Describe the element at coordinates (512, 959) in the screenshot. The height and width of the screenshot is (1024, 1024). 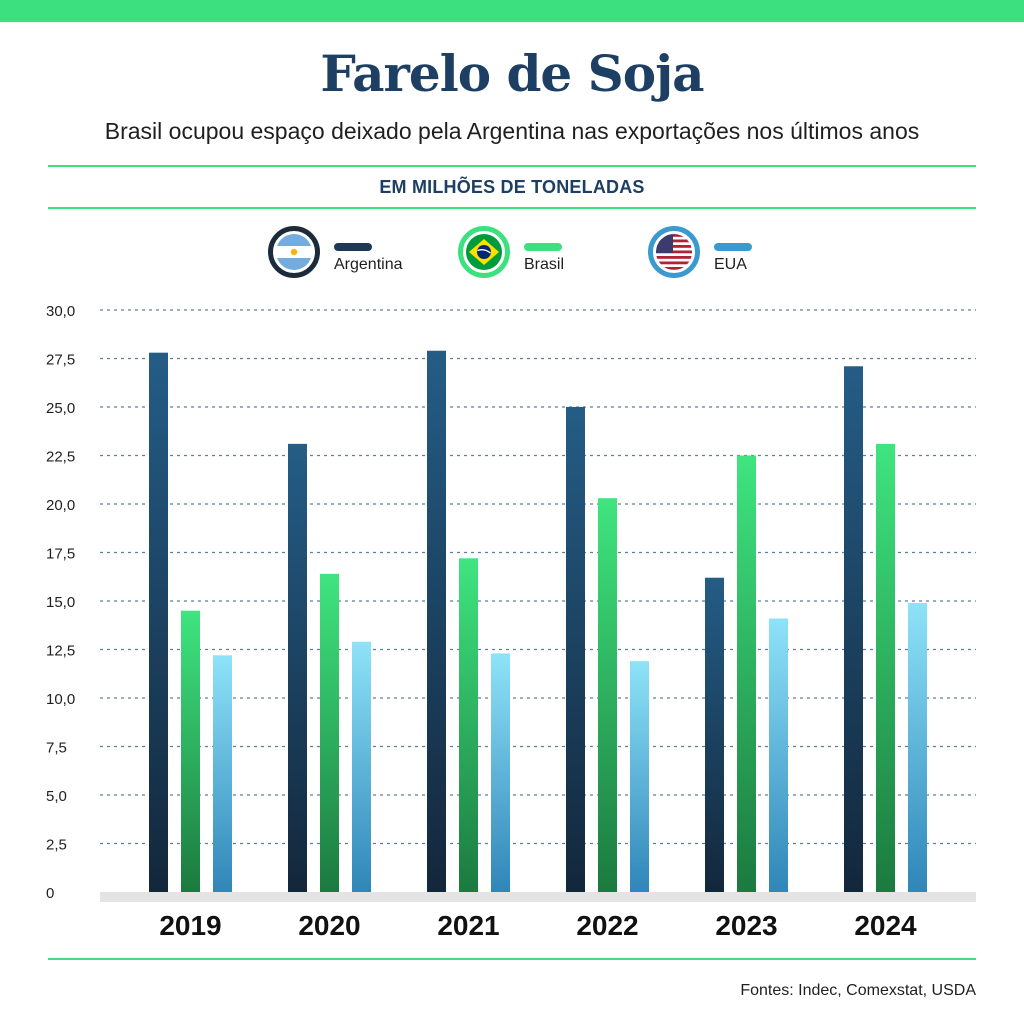
I see `divider-bottom` at that location.